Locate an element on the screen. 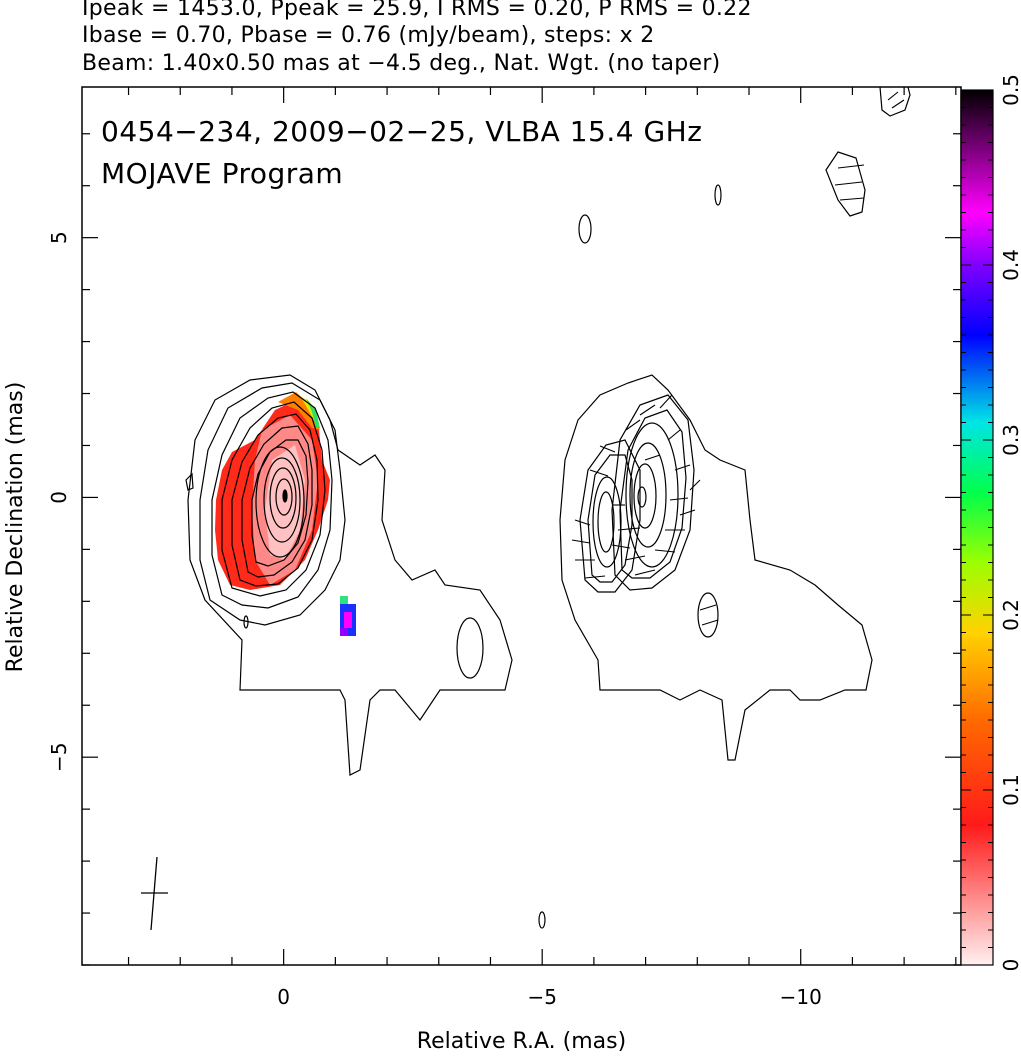 This screenshot has height=1060, width=1021. contour-outer is located at coordinates (350, 575).